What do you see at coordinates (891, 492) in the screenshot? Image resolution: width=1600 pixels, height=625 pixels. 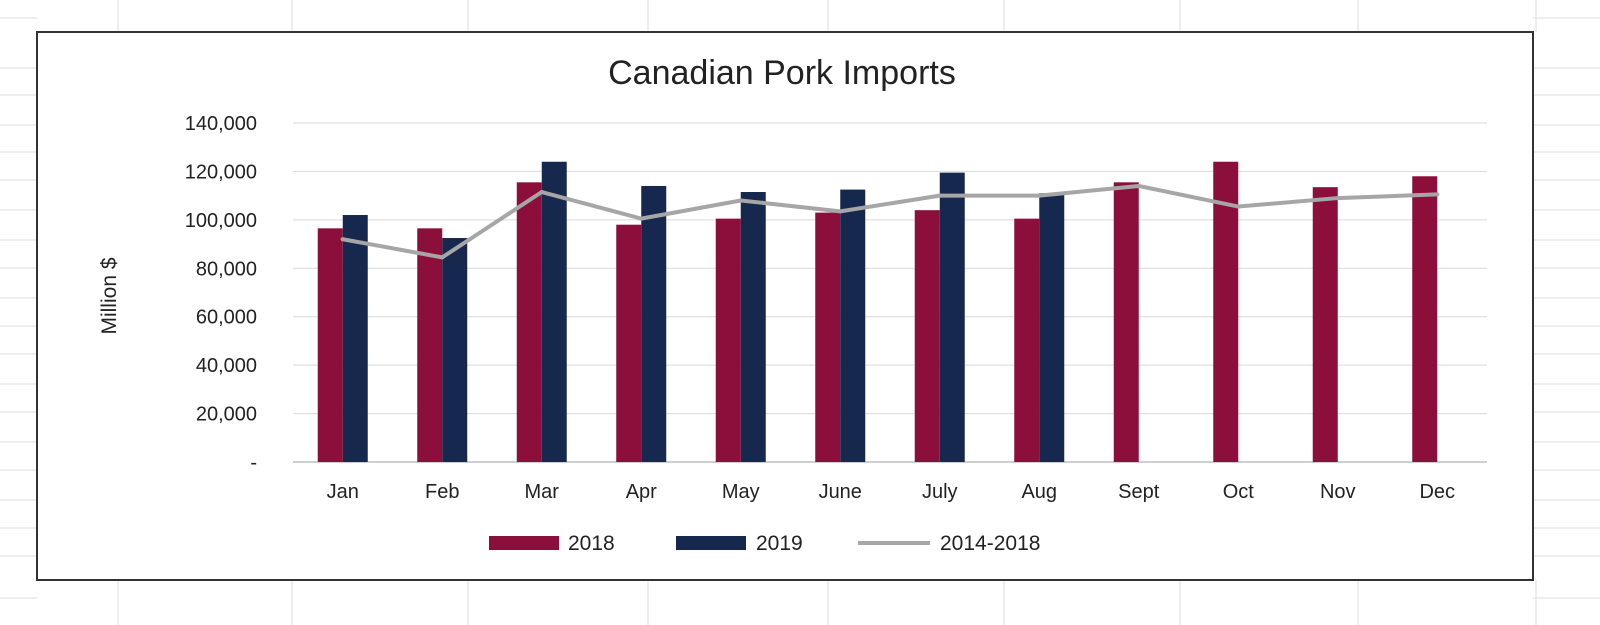 I see `x-tick-labels: Jan Feb Mar Apr May June July Aug Sept Oct Nov Dec` at bounding box center [891, 492].